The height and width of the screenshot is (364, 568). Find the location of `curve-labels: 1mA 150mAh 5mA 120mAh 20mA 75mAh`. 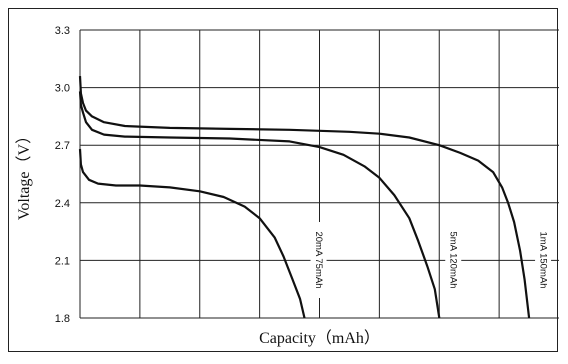

curve-labels: 1mA 150mAh 5mA 120mAh 20mA 75mAh is located at coordinates (431, 260).